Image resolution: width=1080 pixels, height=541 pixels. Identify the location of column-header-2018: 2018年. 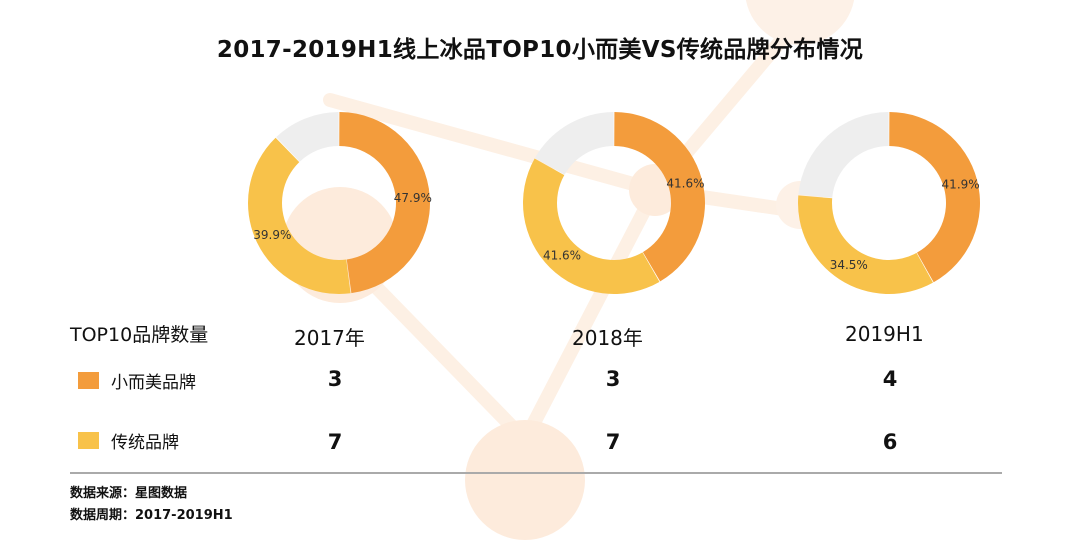
(607, 338).